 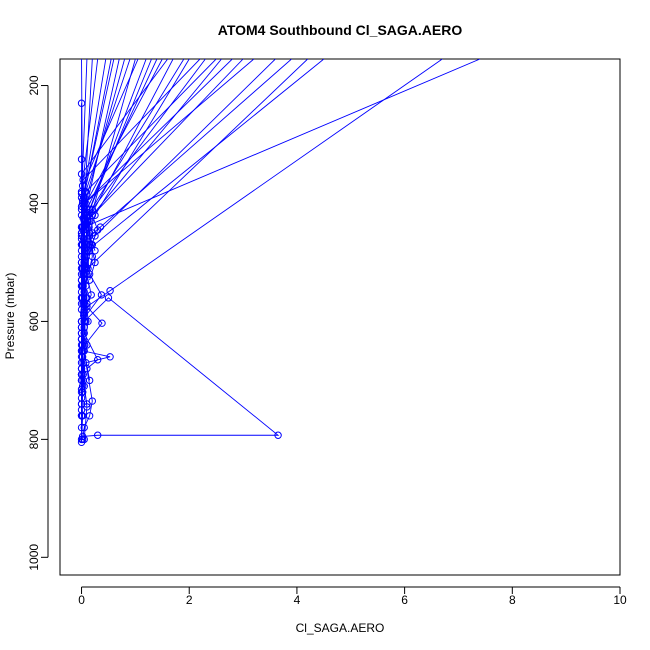 I want to click on y-tick-label-1000: 1000, so click(x=34, y=557).